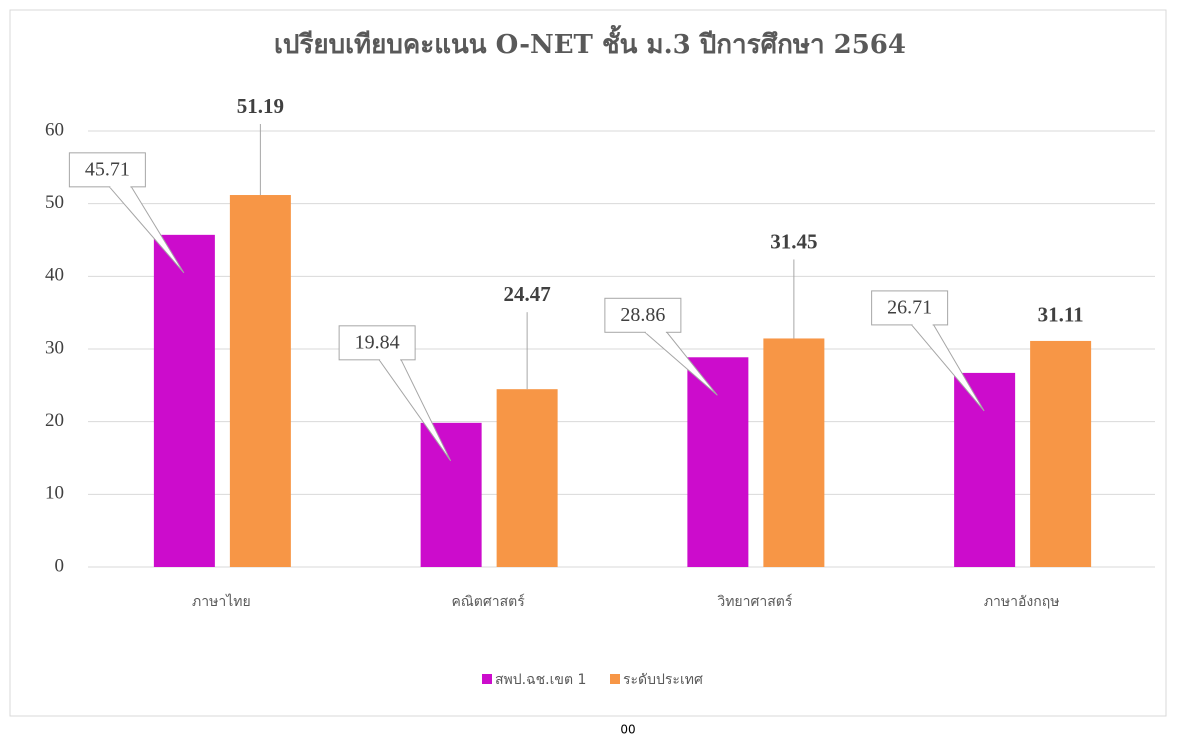 This screenshot has height=738, width=1179. What do you see at coordinates (60, 565) in the screenshot?
I see `y-tick-label: 0` at bounding box center [60, 565].